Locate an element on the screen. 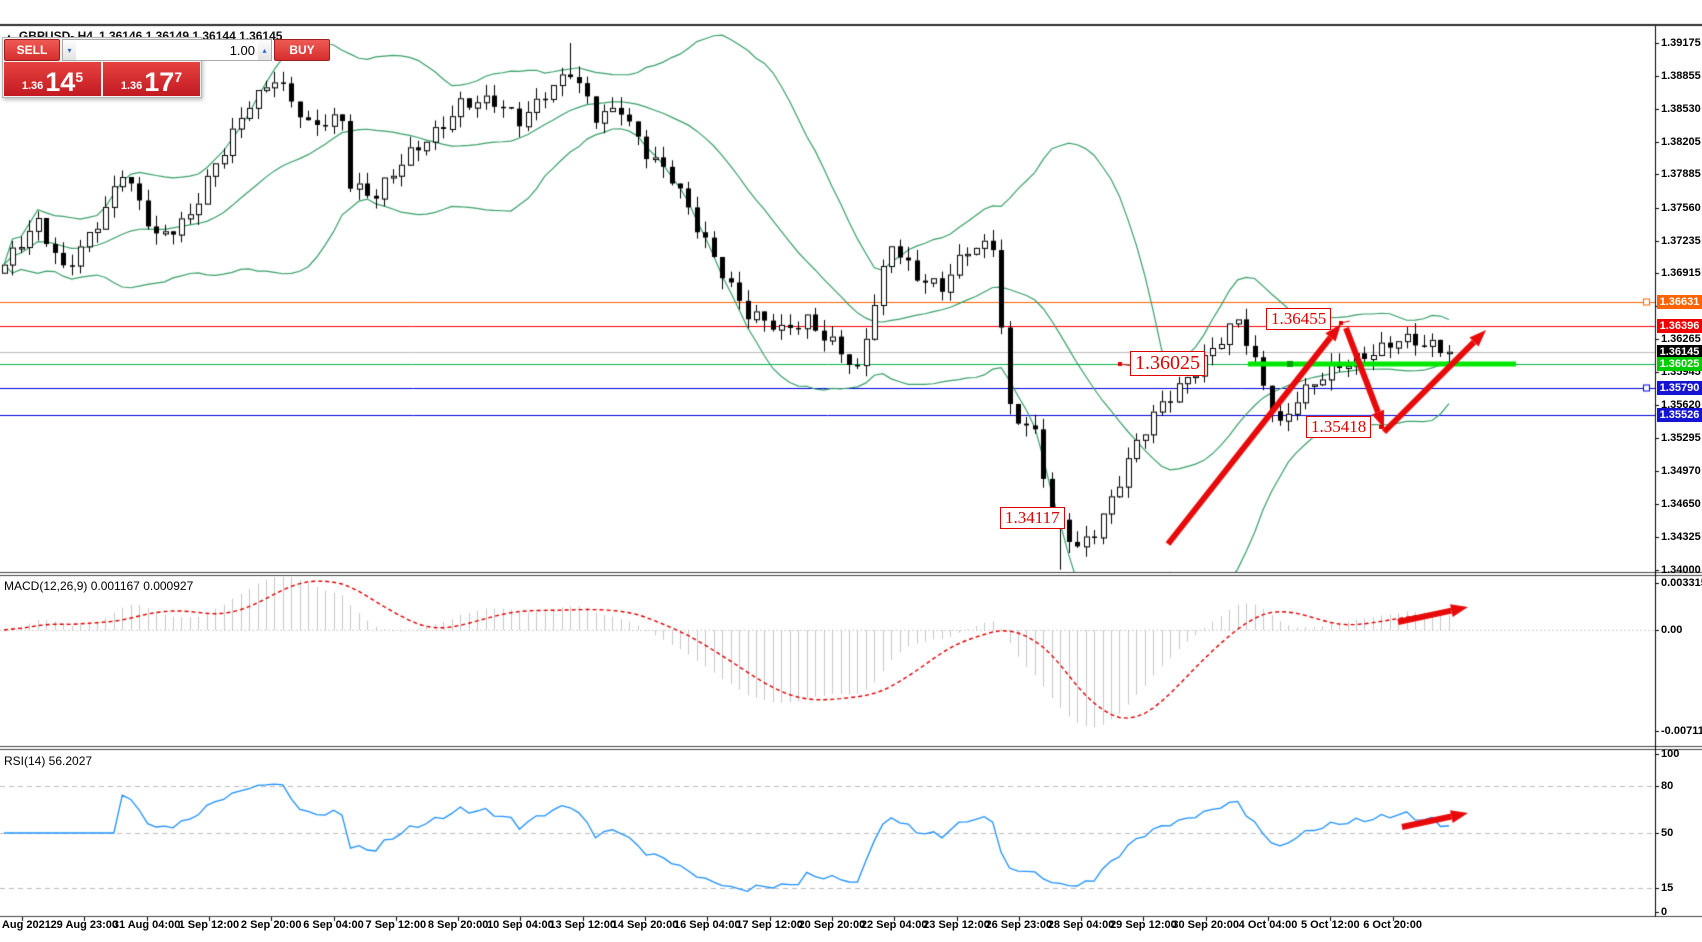  time-axis-label: 4 Oct 04:00 is located at coordinates (1268, 925).